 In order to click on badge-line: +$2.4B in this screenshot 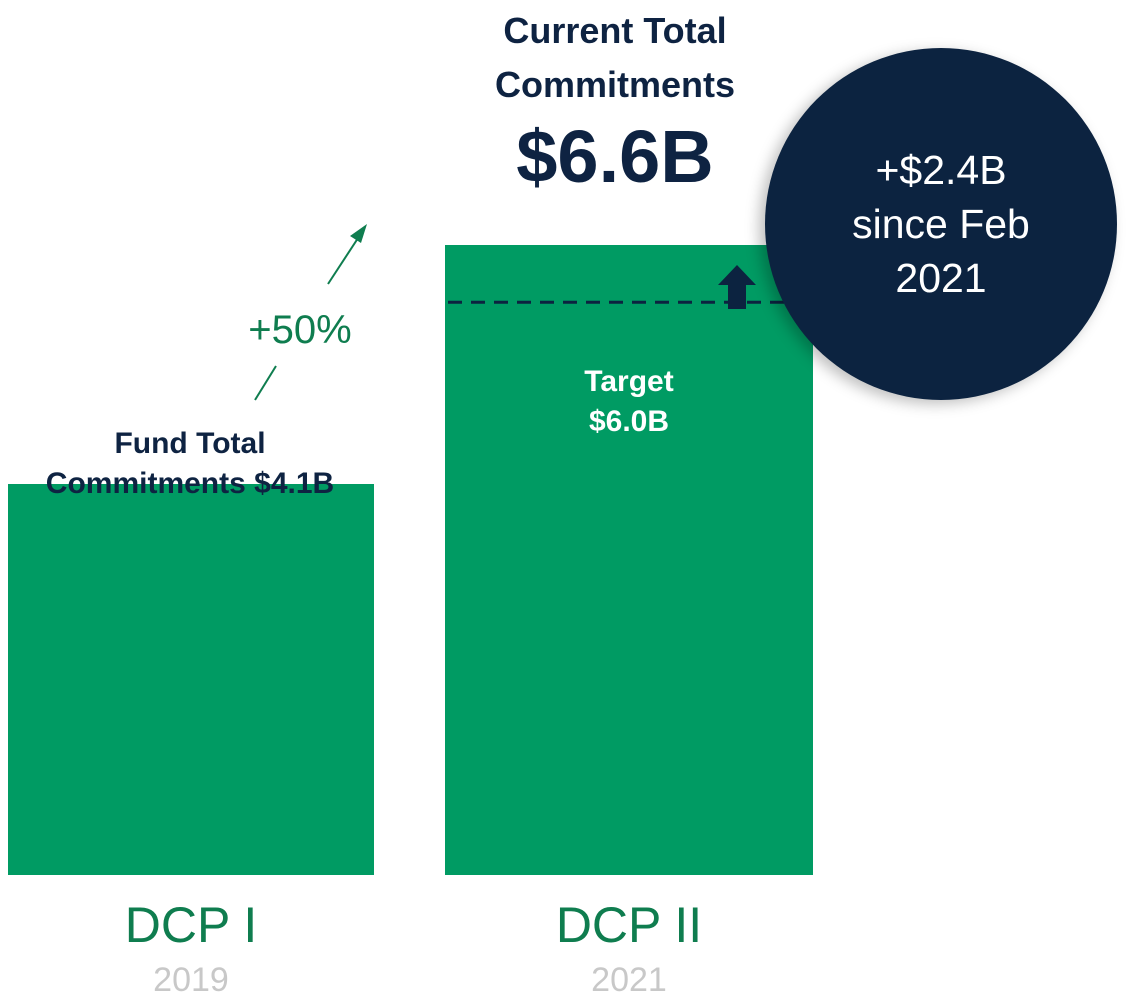, I will do `click(941, 170)`.